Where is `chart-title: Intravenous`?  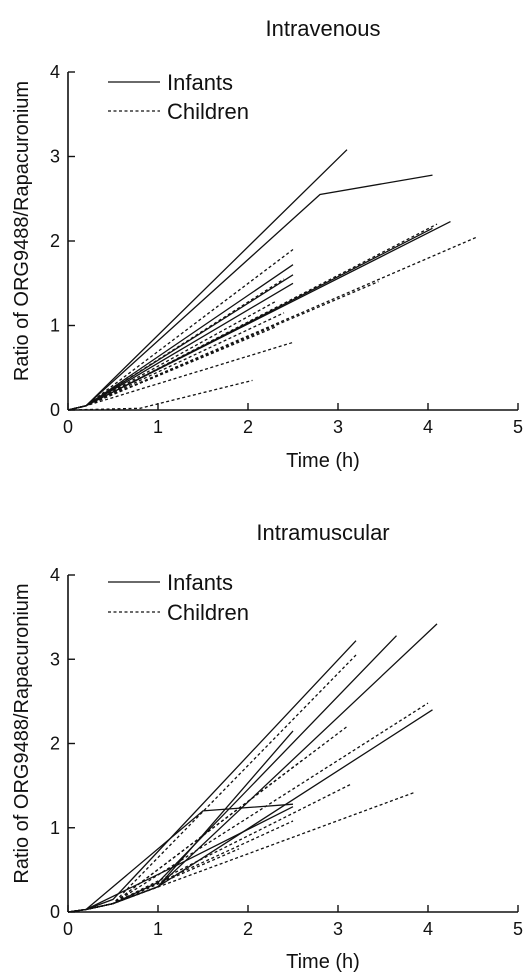
chart-title: Intravenous is located at coordinates (323, 28).